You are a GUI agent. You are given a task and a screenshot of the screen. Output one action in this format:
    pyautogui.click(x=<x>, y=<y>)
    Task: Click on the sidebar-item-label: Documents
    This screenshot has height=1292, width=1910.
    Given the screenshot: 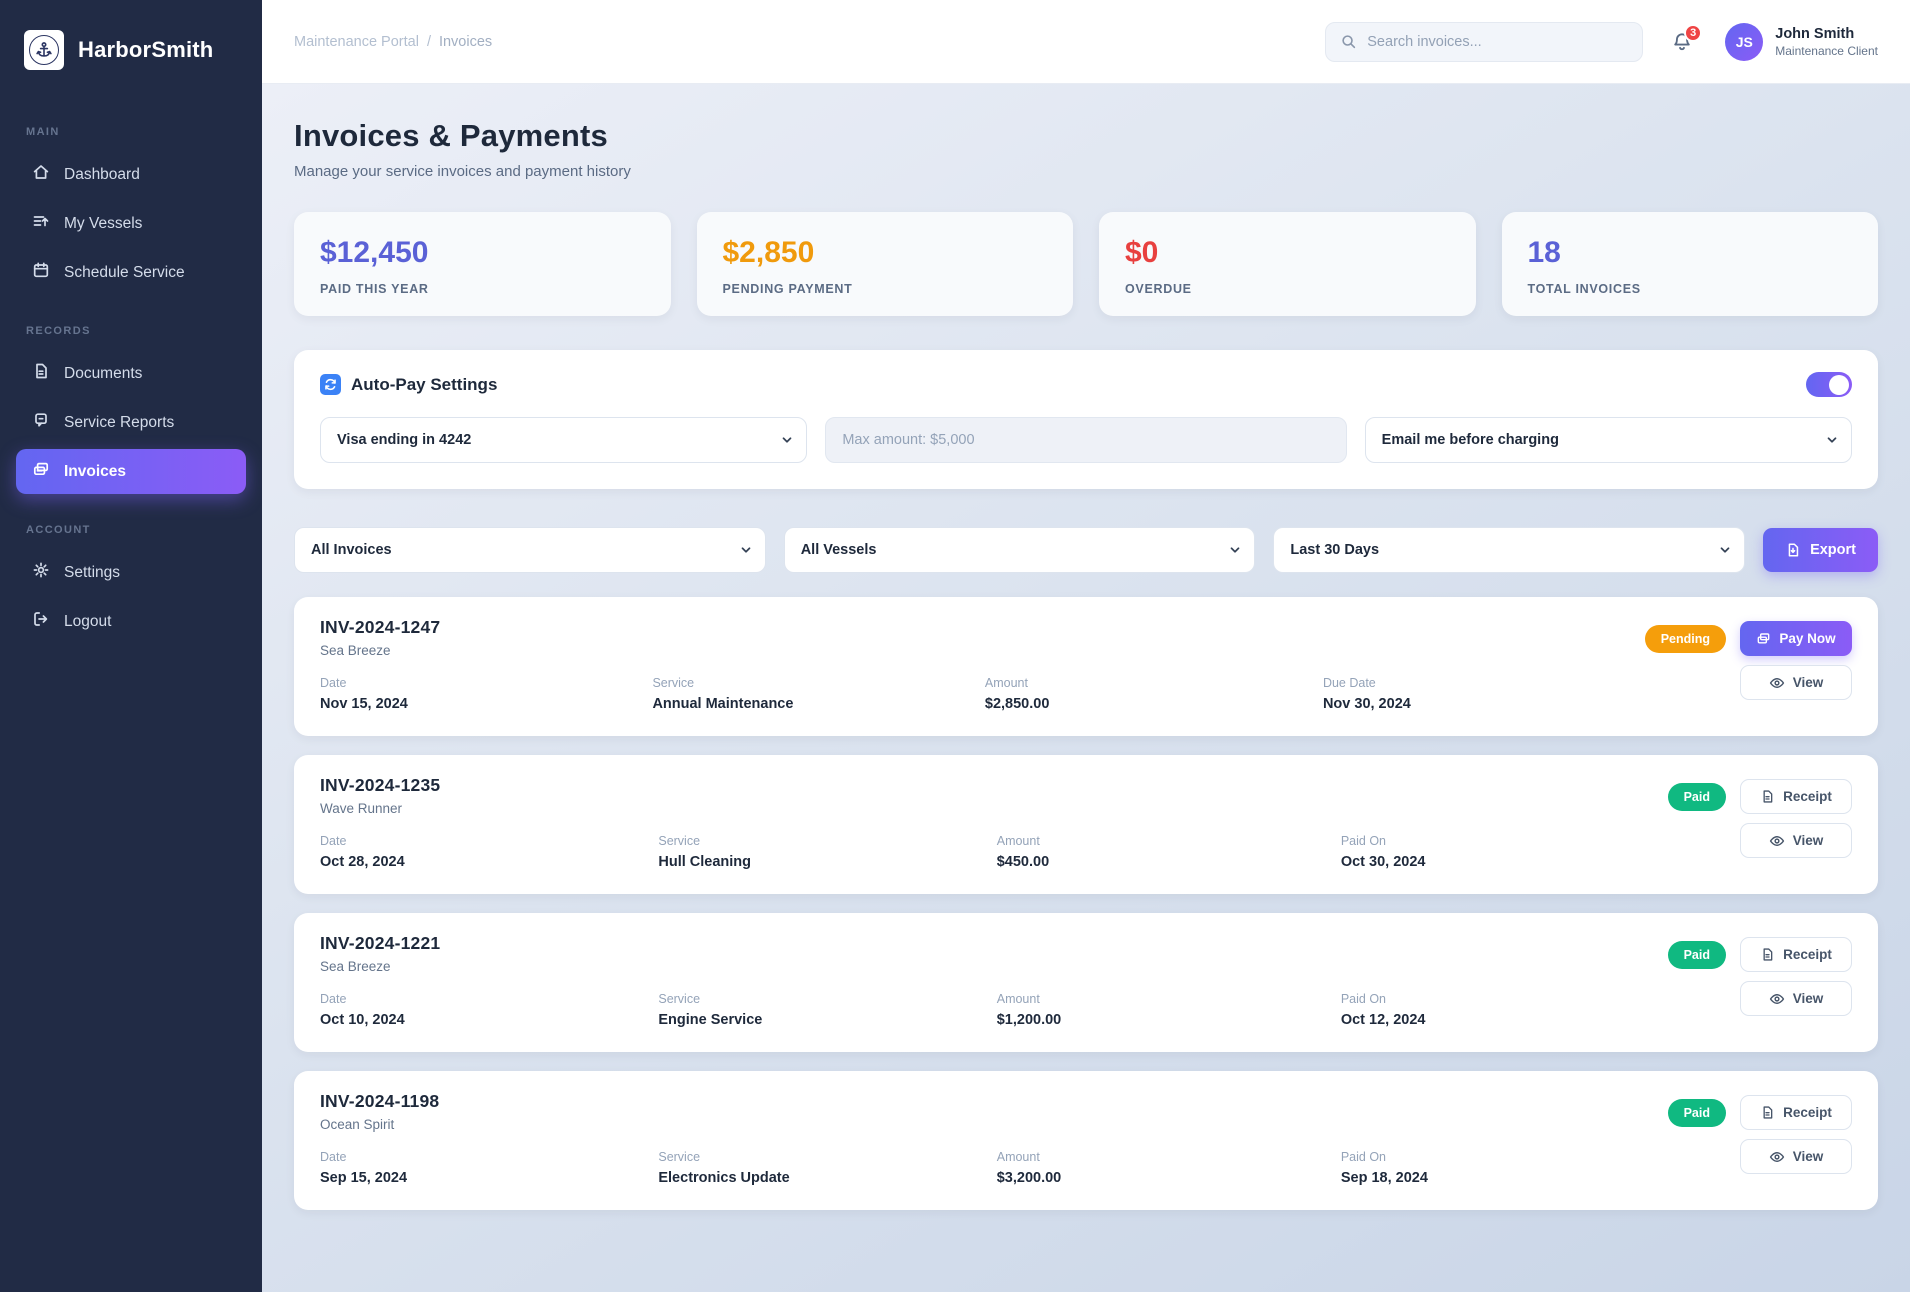 What is the action you would take?
    pyautogui.click(x=103, y=373)
    